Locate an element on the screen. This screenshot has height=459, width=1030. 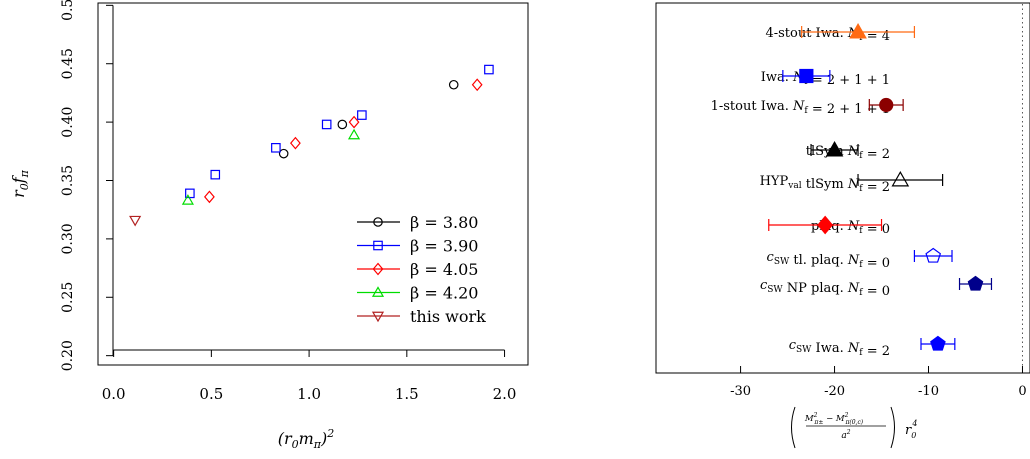
row-label: Iwa. Nf = 2 + 1 + 1 is located at coordinates (825, 79).